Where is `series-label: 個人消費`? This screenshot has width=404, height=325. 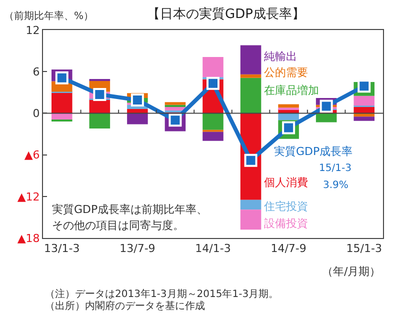 series-label: 個人消費 is located at coordinates (286, 182).